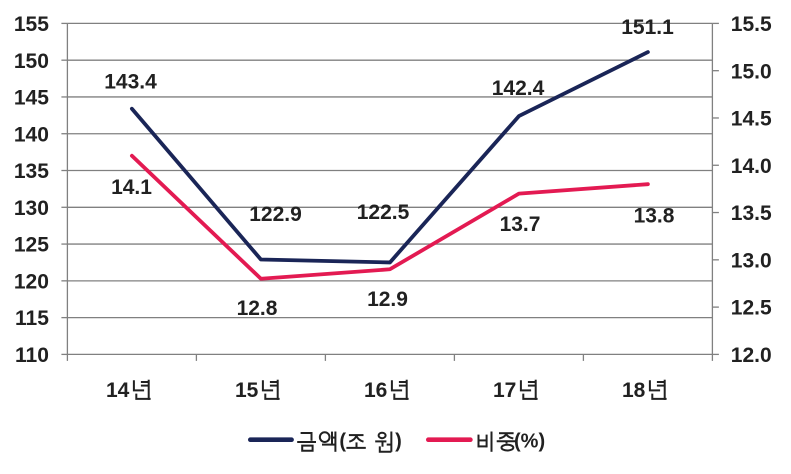  What do you see at coordinates (32, 318) in the screenshot?
I see `svg-text: 115` at bounding box center [32, 318].